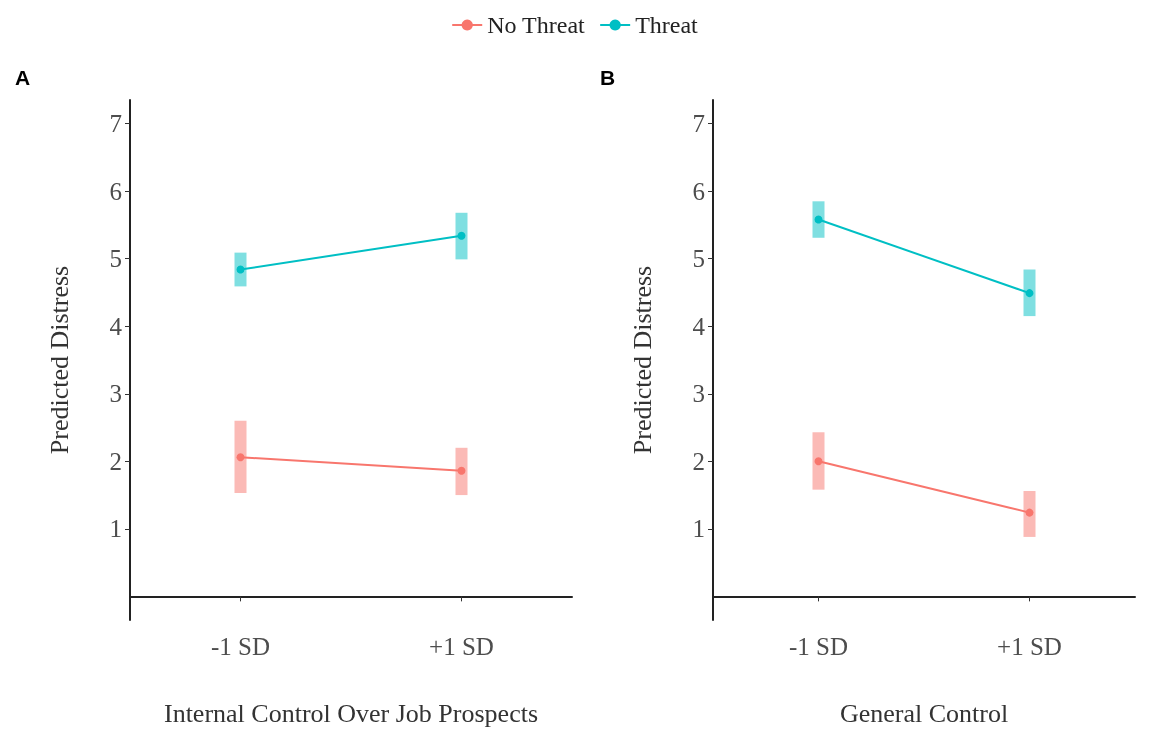 This screenshot has height=736, width=1149. Describe the element at coordinates (536, 25) in the screenshot. I see `legend-label: No Threat` at that location.